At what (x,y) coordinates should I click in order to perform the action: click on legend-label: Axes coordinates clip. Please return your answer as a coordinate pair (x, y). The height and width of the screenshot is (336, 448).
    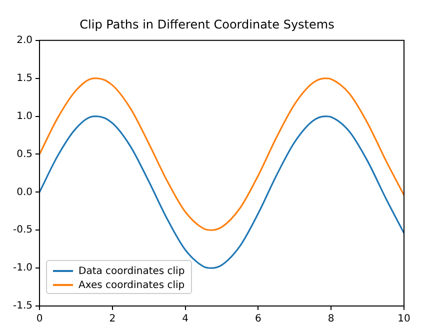
    Looking at the image, I should click on (131, 285).